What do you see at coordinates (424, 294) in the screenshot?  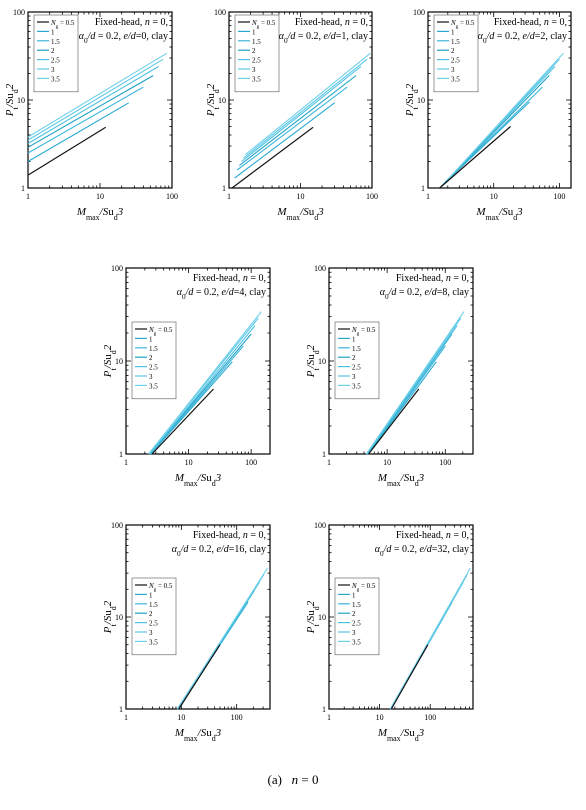 I see `annotation-line-2: α0/d = 0.2, e/d=8, clay` at bounding box center [424, 294].